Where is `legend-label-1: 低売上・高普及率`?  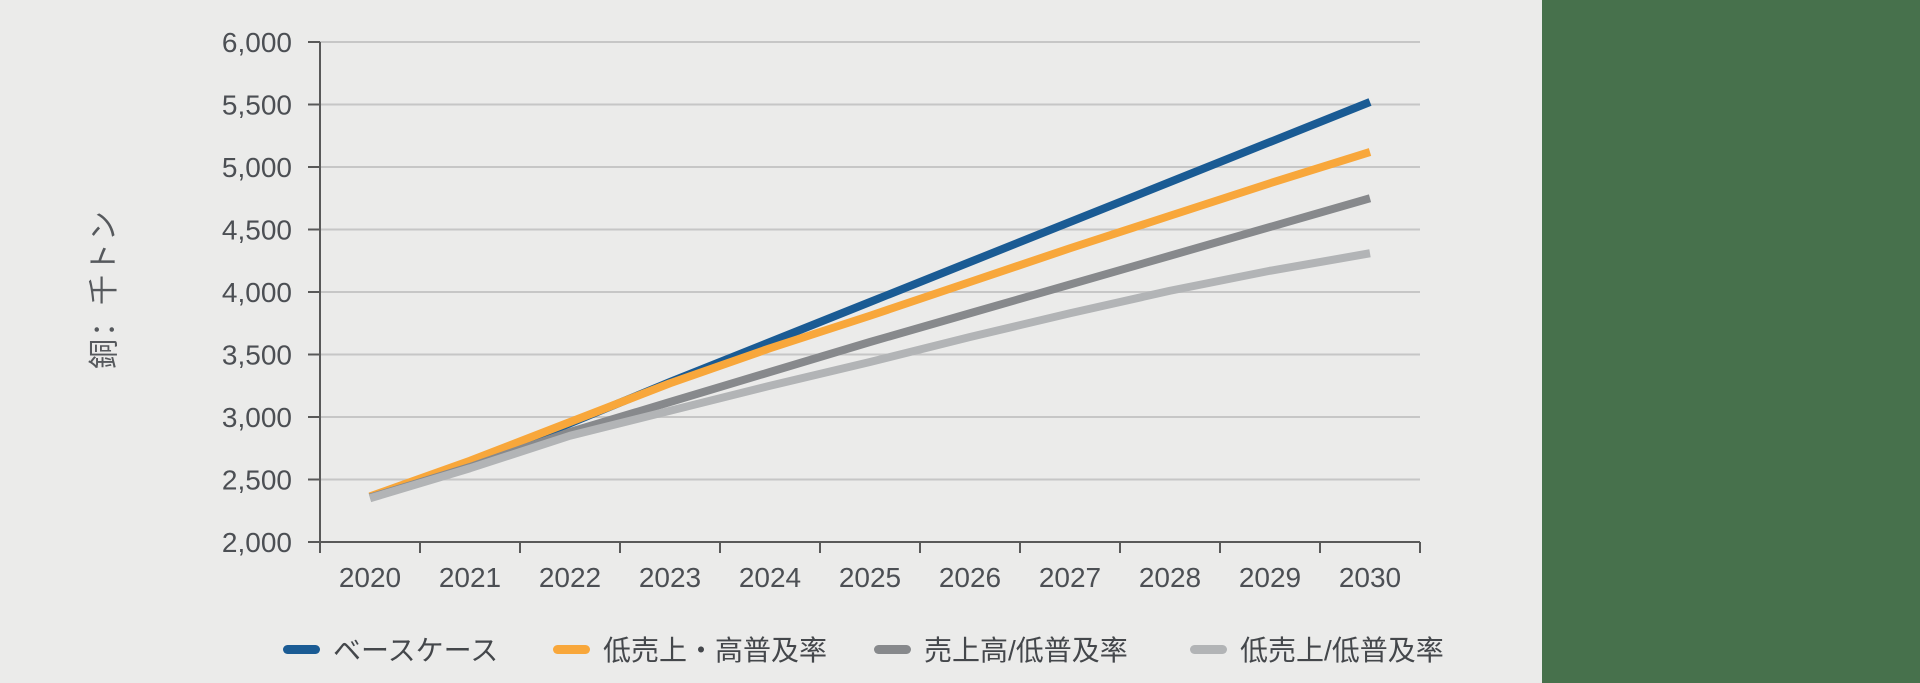 legend-label-1: 低売上・高普及率 is located at coordinates (715, 650).